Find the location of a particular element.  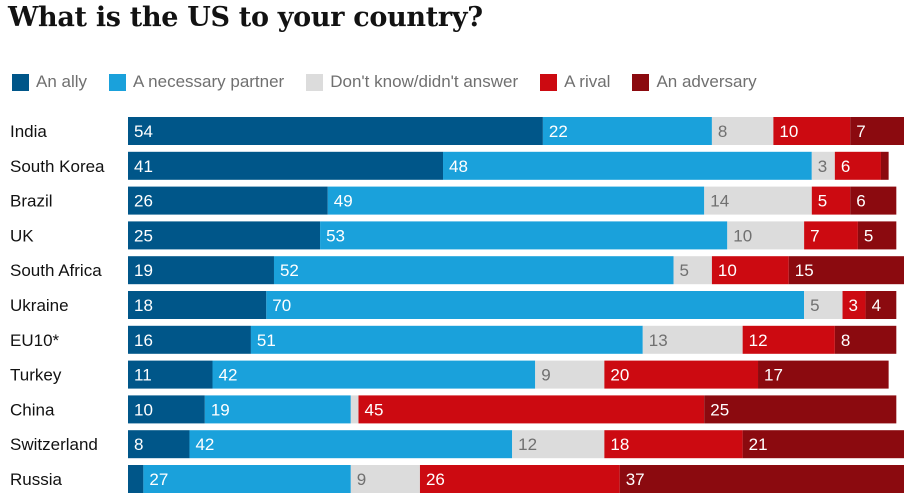

bar-south-africa-an-adversary is located at coordinates (846, 270).